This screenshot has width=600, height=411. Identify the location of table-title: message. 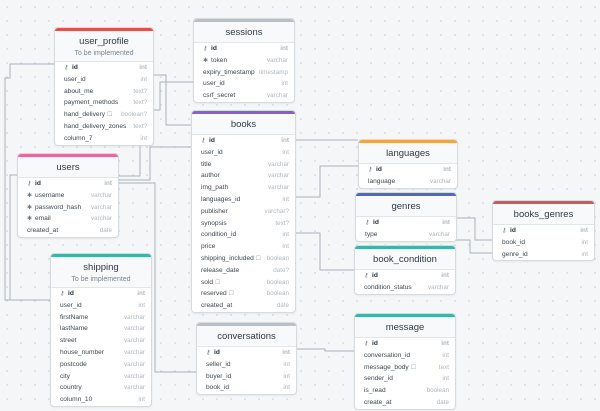
(405, 327).